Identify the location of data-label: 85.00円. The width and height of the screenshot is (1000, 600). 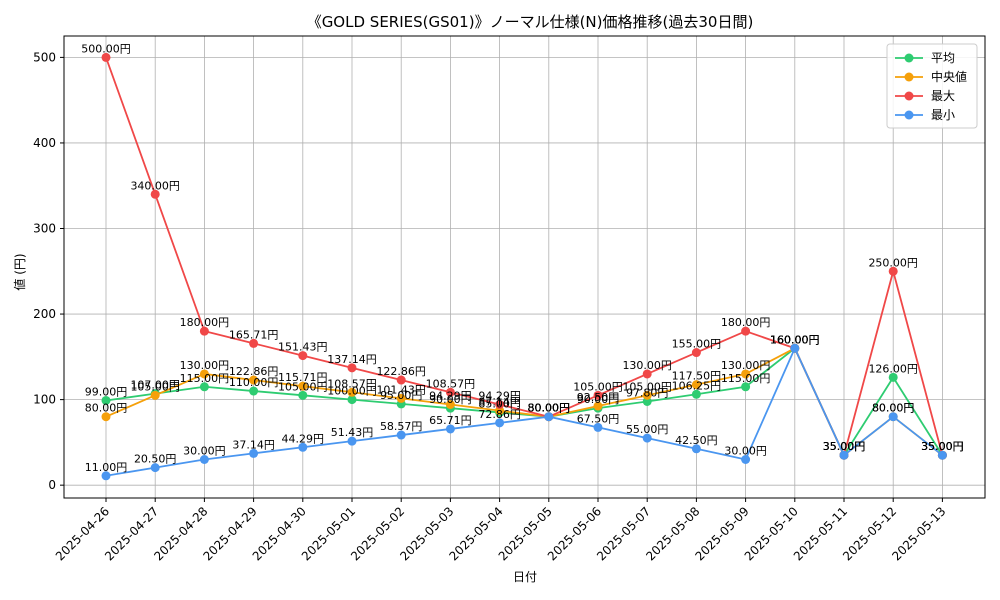
(499, 403).